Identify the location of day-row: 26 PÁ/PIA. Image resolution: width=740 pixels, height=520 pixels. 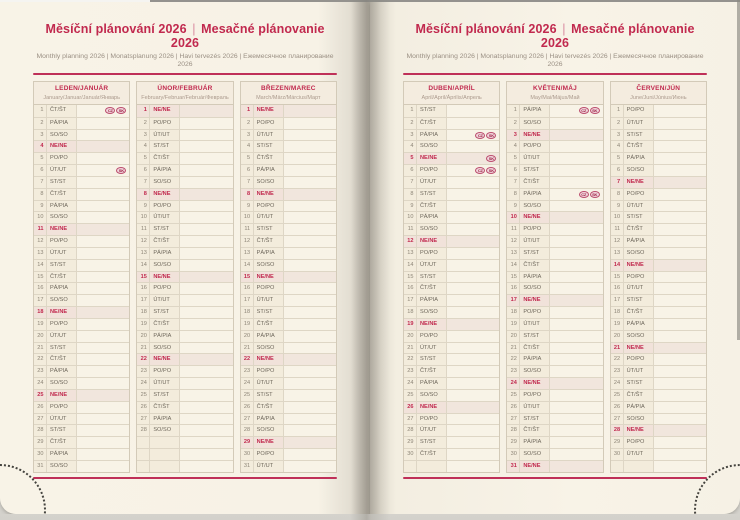
(658, 406).